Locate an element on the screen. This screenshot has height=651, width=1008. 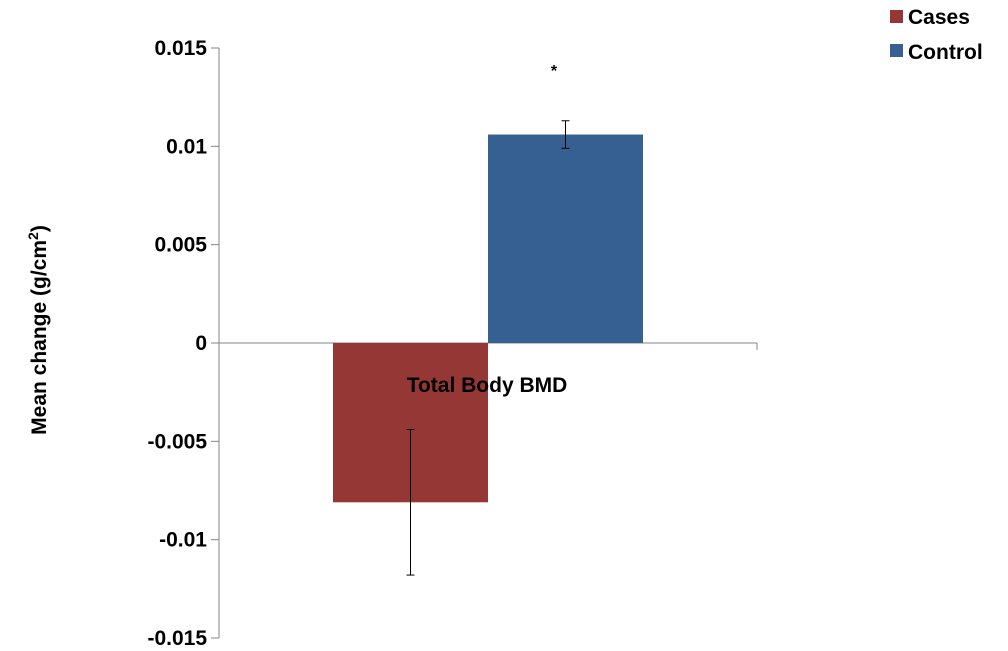
y-axis: 0.015 0.01 0.005 0 -0.005 -0.01 -0.015 is located at coordinates (183, 343).